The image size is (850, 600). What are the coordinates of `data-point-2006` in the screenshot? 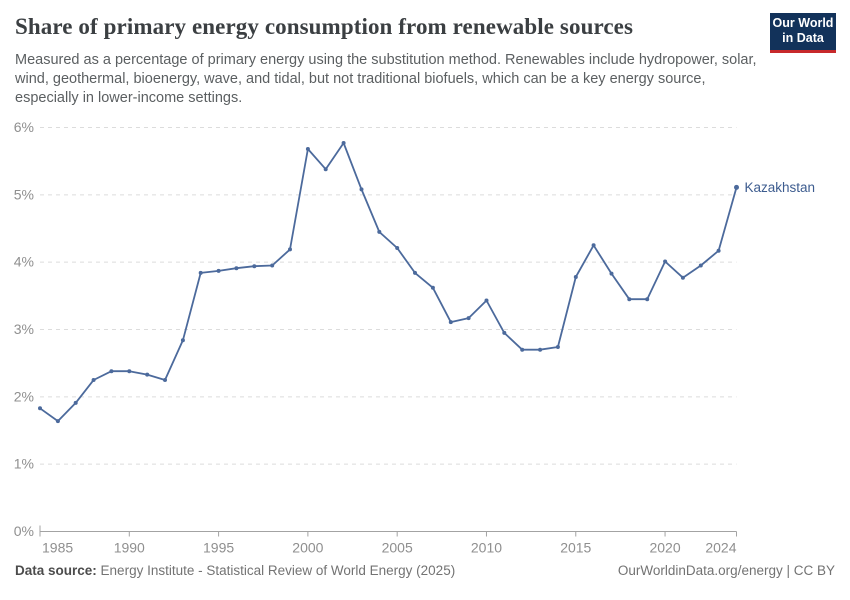 It's located at (415, 272).